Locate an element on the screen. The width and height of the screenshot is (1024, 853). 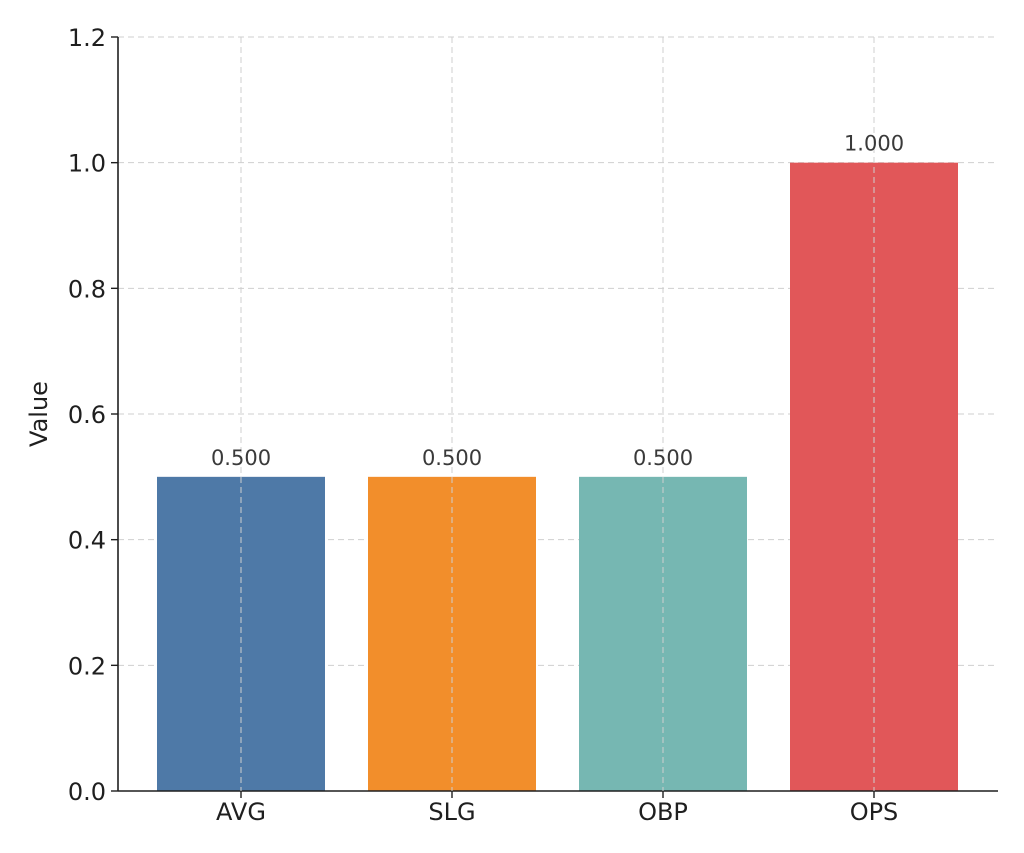
x-tick-label-avg: AVG is located at coordinates (241, 812).